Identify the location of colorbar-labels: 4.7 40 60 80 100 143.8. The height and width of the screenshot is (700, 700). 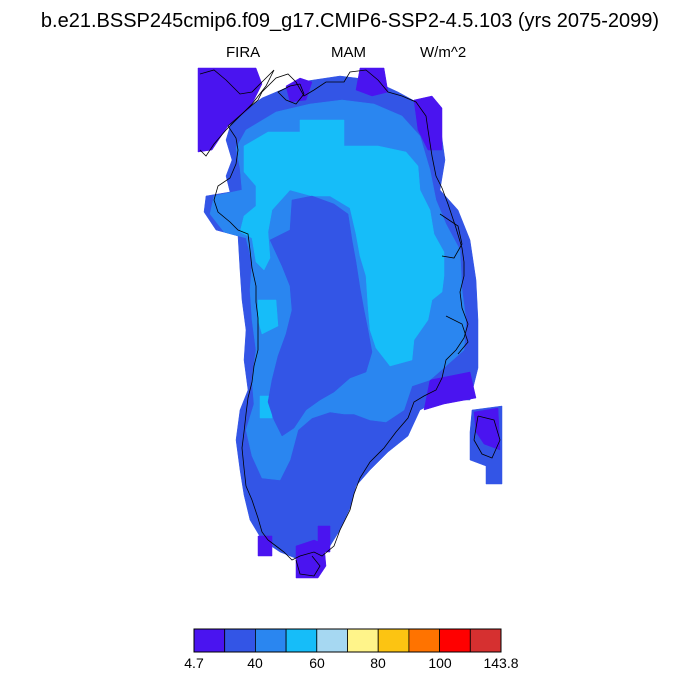
(351, 663).